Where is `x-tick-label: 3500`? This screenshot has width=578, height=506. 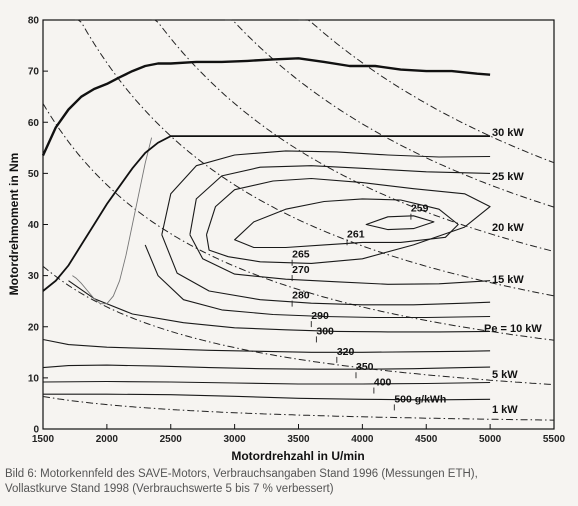 x-tick-label: 3500 is located at coordinates (298, 439).